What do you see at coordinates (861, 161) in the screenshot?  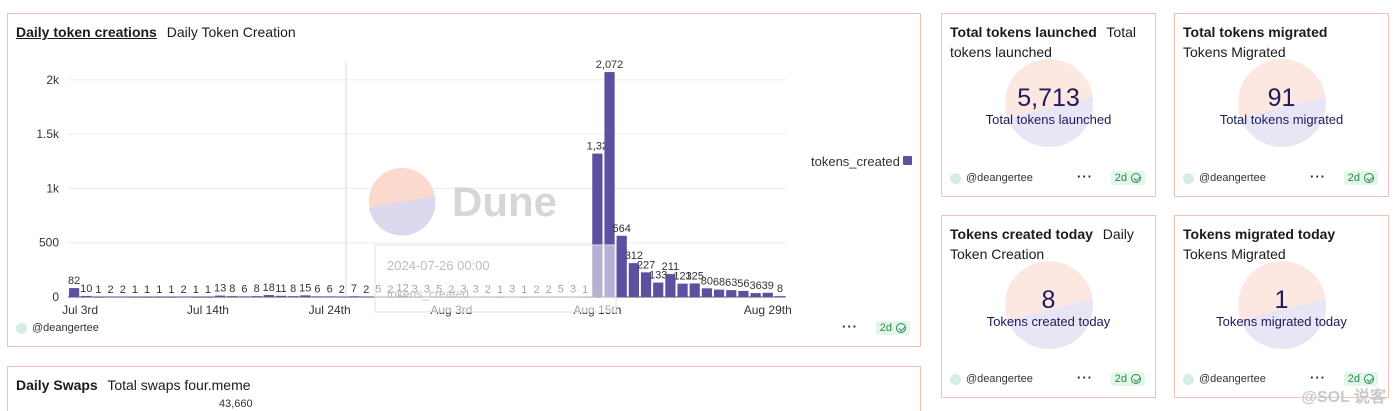 I see `chart-legend: tokens_created` at bounding box center [861, 161].